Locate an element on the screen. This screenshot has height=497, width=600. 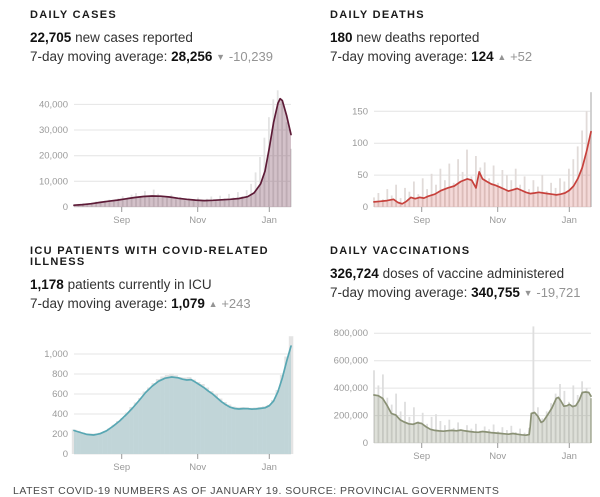
change-value: +243 is located at coordinates (236, 303).